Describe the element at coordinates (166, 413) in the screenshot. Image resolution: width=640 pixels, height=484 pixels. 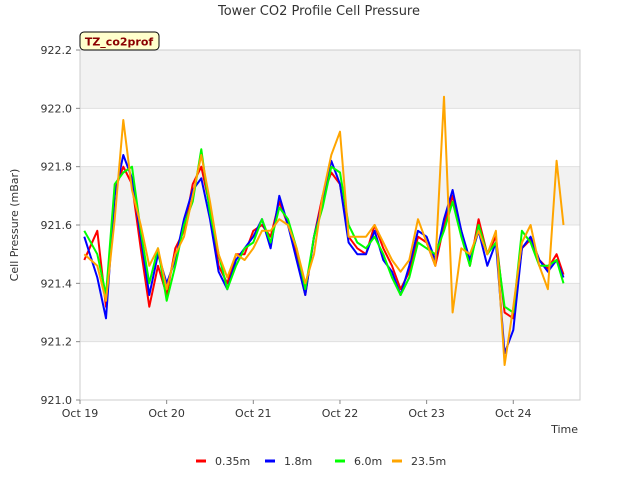
I see `x-tick-label: Oct 20` at that location.